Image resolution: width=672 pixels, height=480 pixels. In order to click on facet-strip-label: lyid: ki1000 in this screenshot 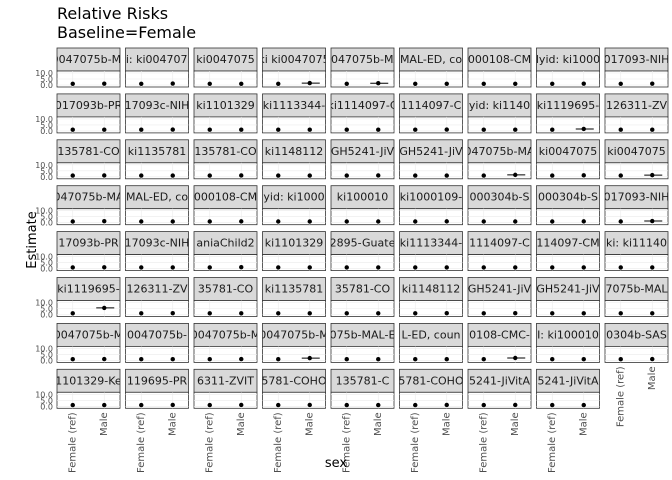, I will do `click(568, 59)`.